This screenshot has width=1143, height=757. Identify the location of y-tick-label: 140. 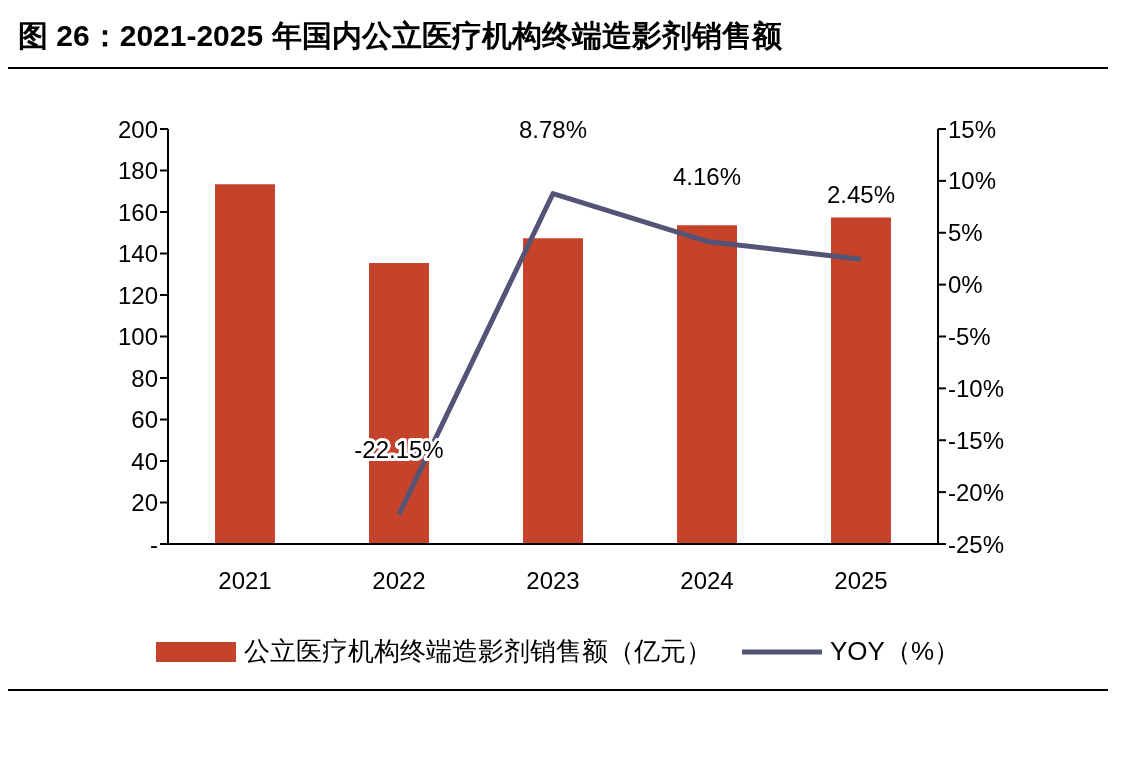
(137, 254).